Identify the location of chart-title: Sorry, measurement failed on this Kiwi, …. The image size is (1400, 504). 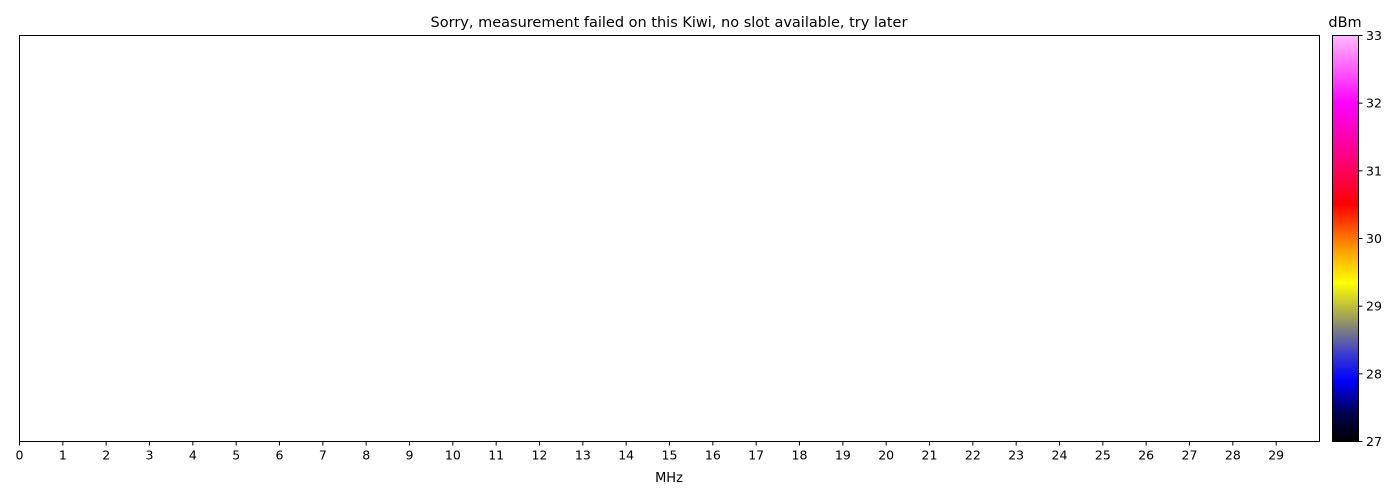
(669, 23).